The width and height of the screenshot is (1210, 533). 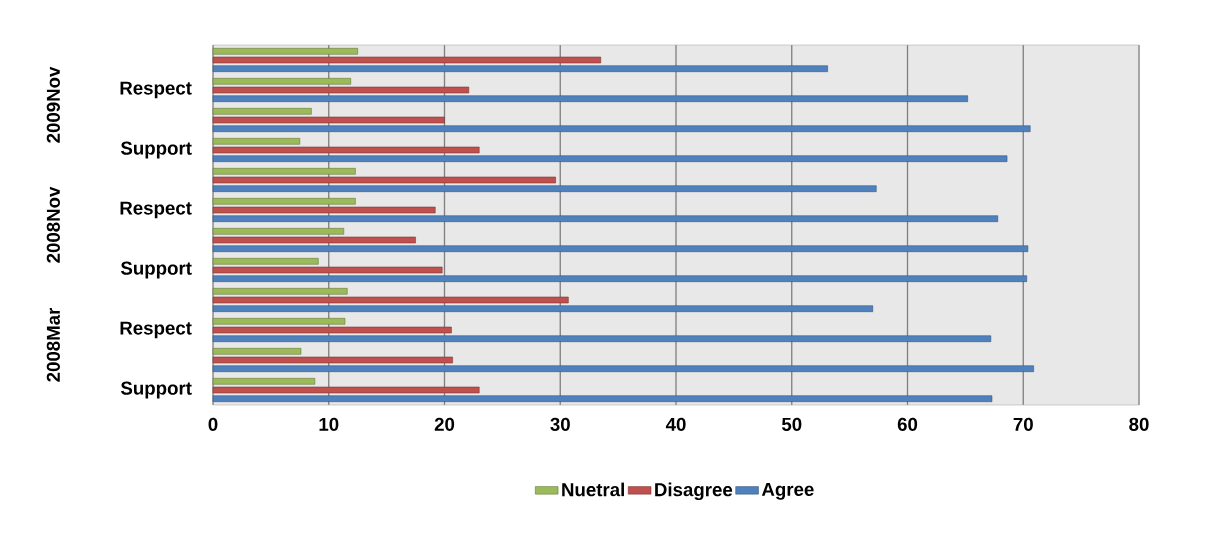 What do you see at coordinates (329, 424) in the screenshot?
I see `x-tick-label: 10` at bounding box center [329, 424].